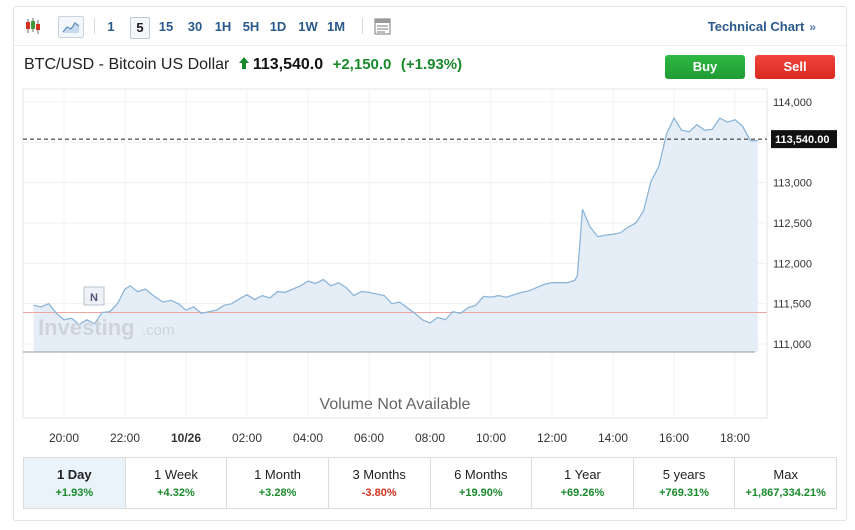 The width and height of the screenshot is (855, 530). What do you see at coordinates (785, 474) in the screenshot?
I see `period-label: Max` at bounding box center [785, 474].